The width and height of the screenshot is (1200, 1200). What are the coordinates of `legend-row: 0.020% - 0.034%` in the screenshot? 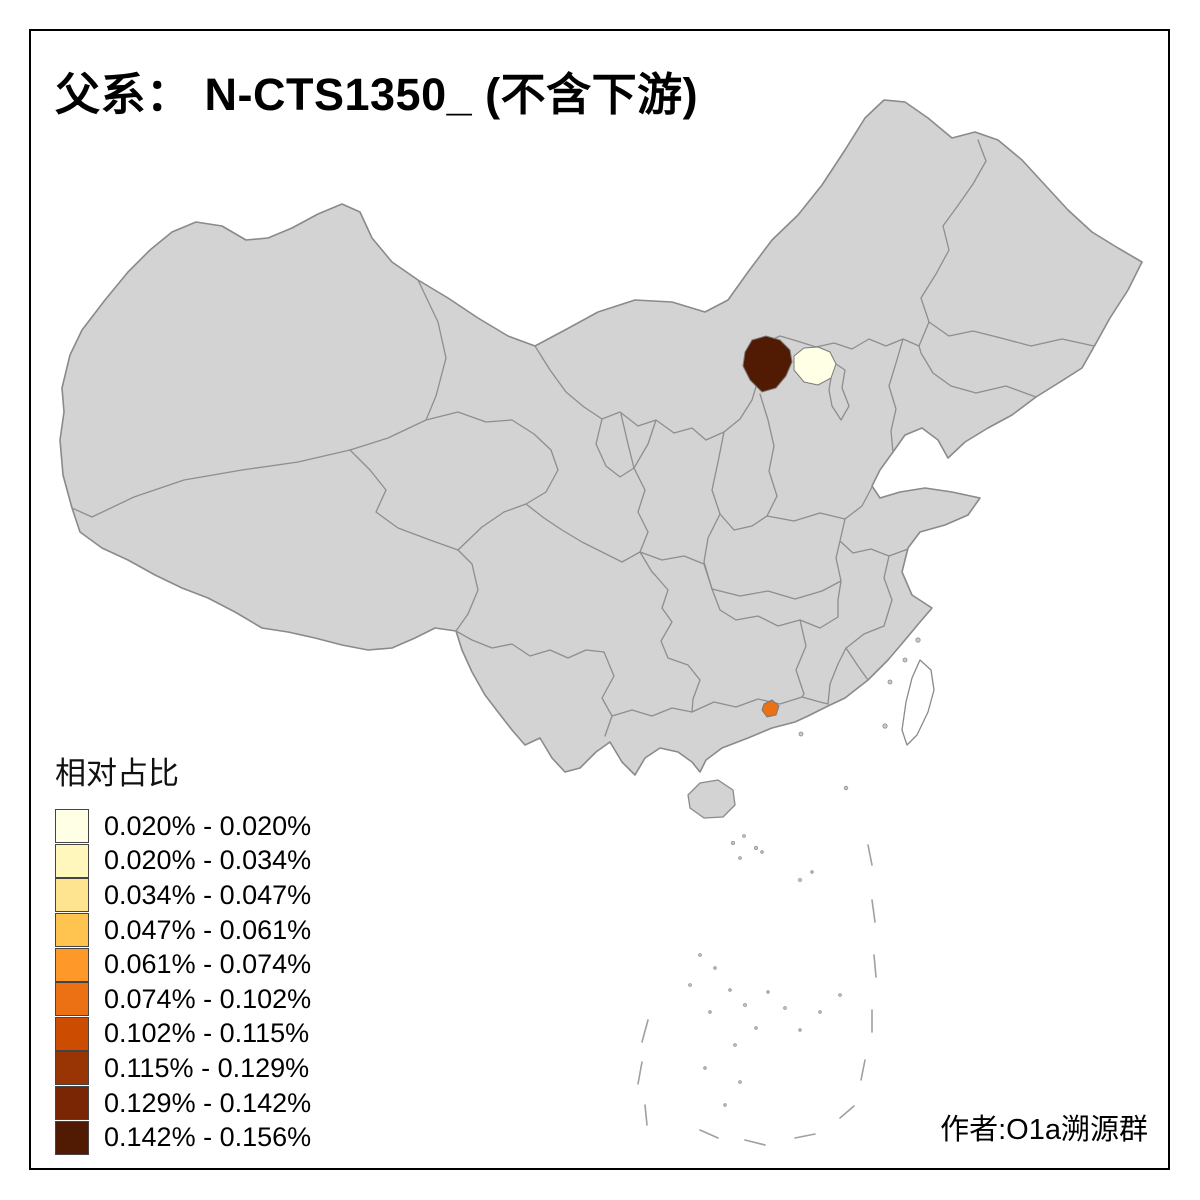 It's located at (183, 861).